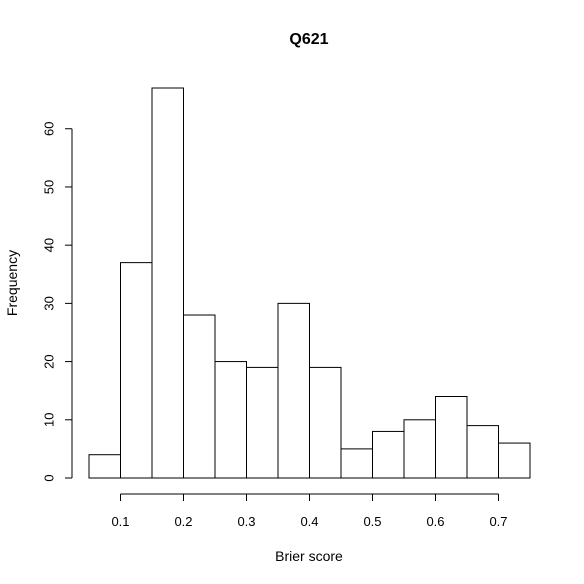 Image resolution: width=584 pixels, height=584 pixels. Describe the element at coordinates (120, 521) in the screenshot. I see `x-axis-tick-label: 0.1` at that location.